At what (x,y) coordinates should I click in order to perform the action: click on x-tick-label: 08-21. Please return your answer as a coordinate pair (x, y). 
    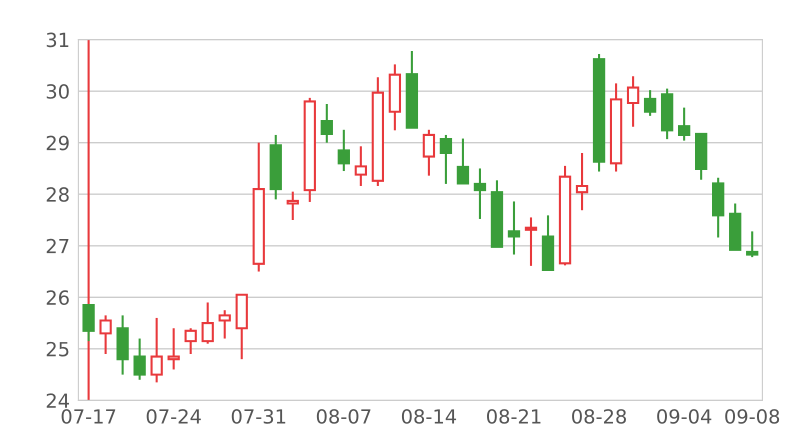
    Looking at the image, I should click on (513, 416).